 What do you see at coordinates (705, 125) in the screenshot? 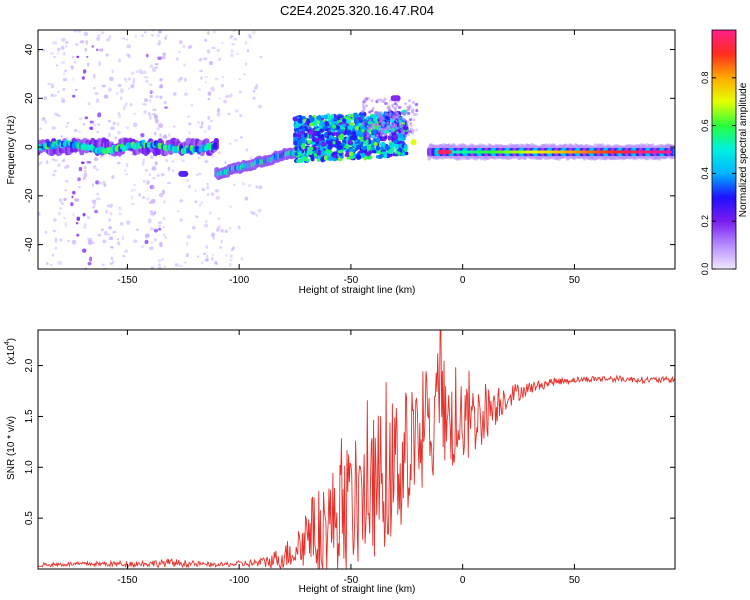
I see `colorbar-tick-label: 0.6` at bounding box center [705, 125].